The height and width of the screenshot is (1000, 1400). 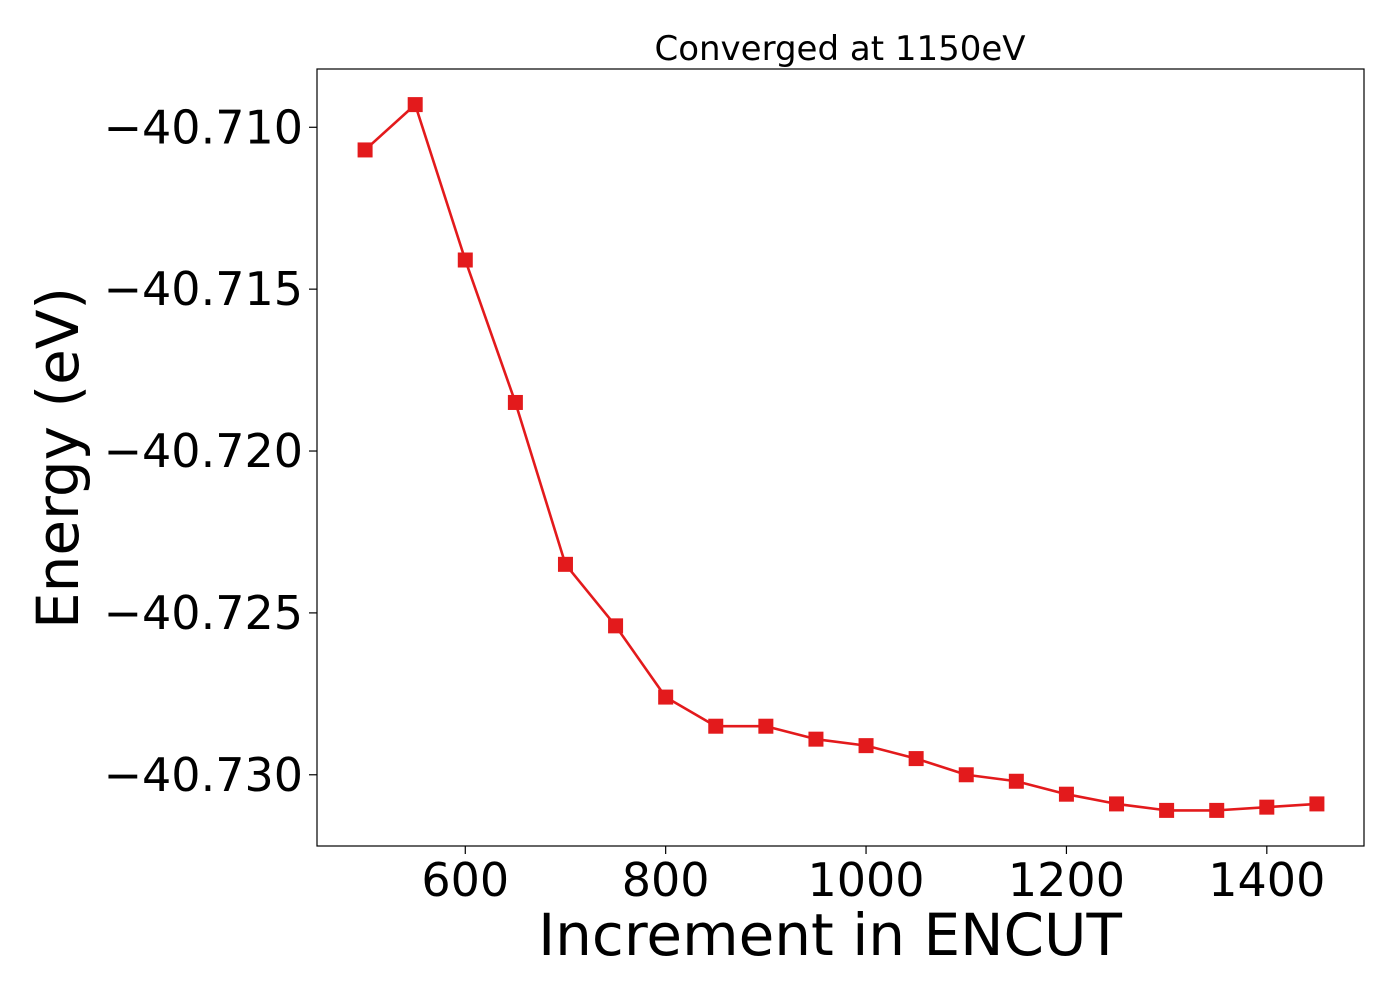 I want to click on x-tick-label: 600, so click(x=465, y=880).